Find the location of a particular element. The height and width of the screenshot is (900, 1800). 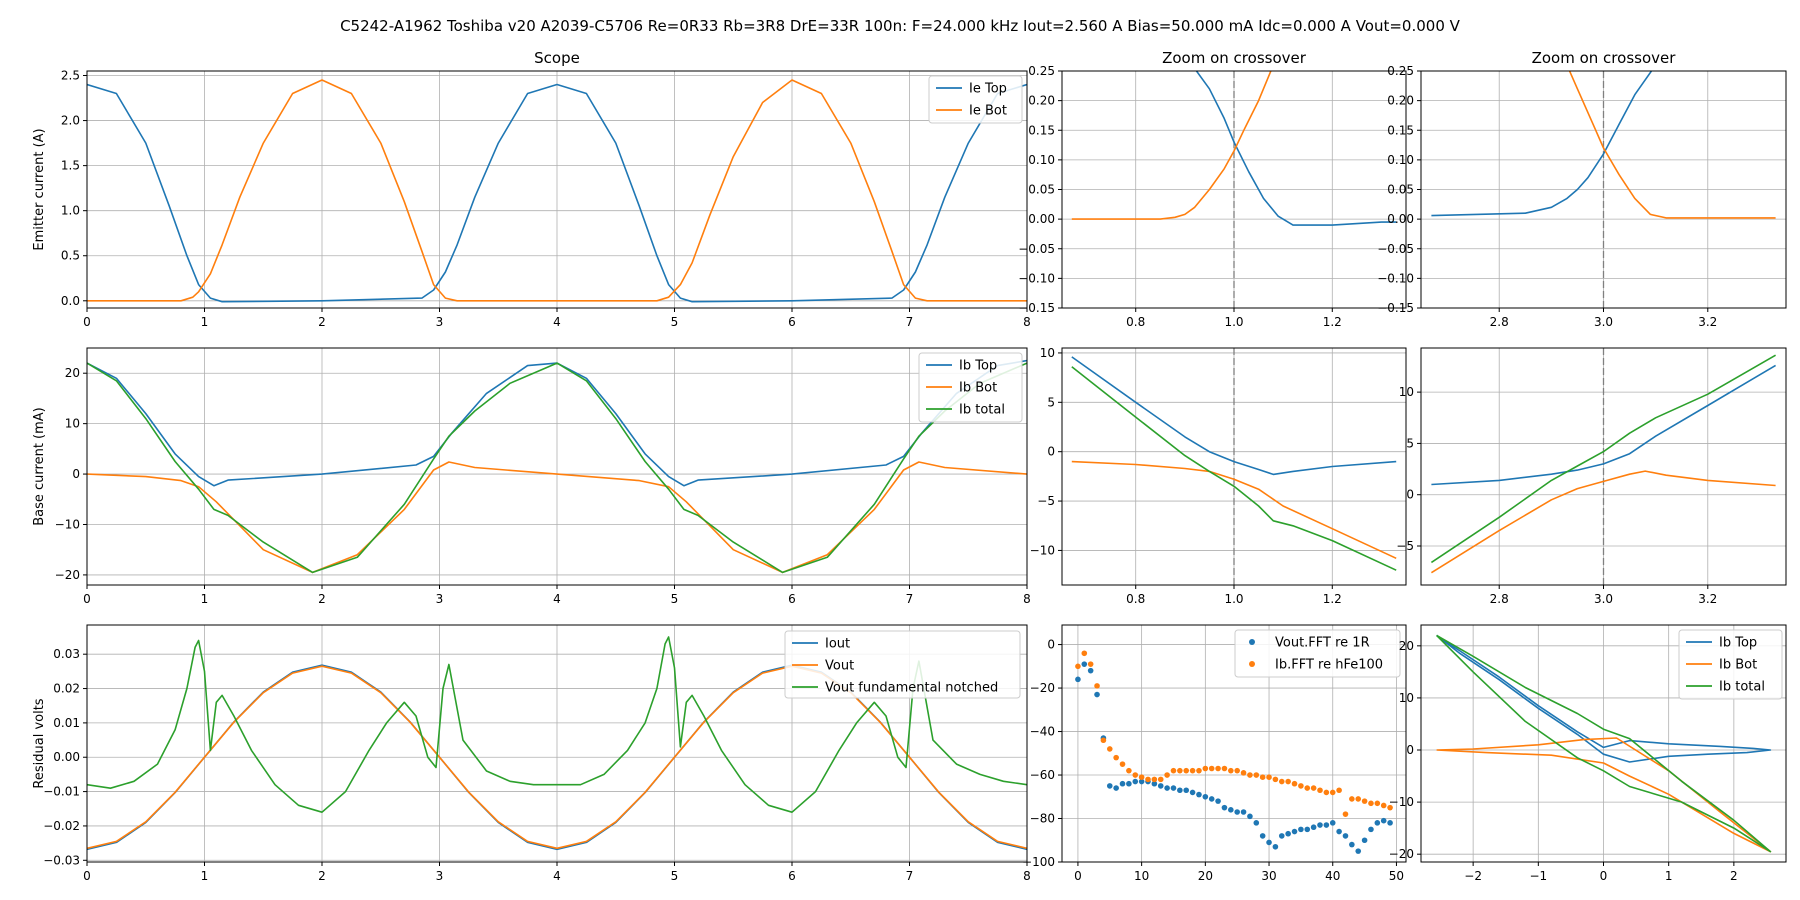

y-tick-label: 0.00 is located at coordinates (1041, 219).